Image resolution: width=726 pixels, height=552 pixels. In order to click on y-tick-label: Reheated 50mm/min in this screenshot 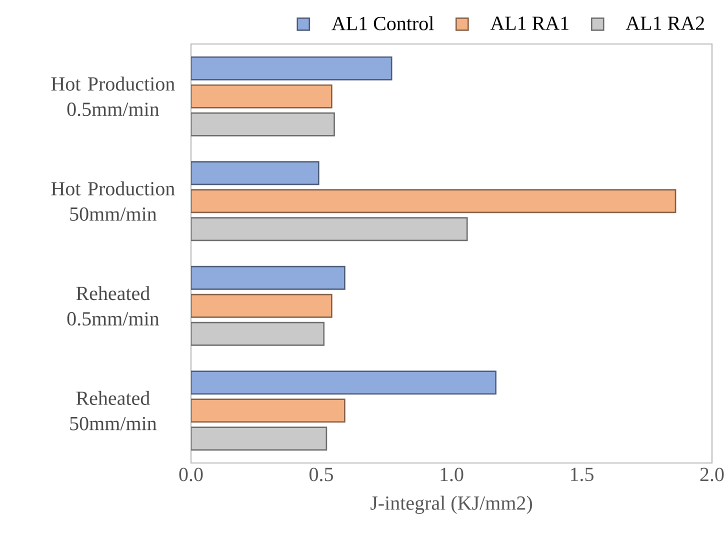, I will do `click(113, 410)`.